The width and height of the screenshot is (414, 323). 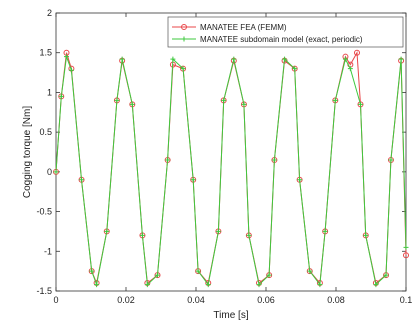 I want to click on y-tick-label: -1.5, so click(x=44, y=291).